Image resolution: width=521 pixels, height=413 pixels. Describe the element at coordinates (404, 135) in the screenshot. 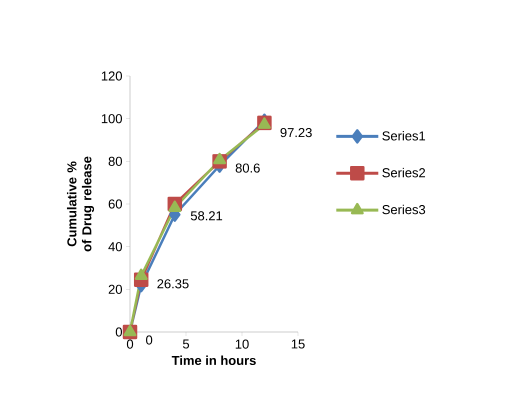

I see `legend-label: Series1` at that location.